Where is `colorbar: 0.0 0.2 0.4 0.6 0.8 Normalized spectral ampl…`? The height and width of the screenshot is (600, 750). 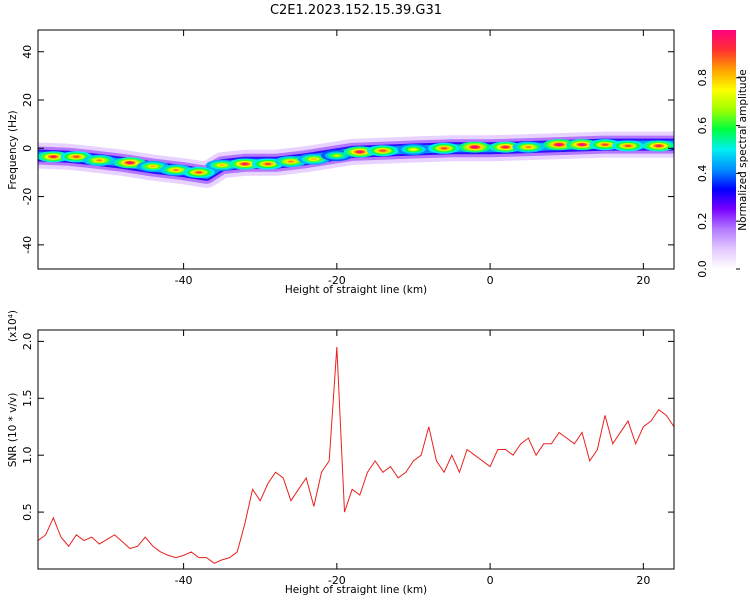
colorbar: 0.0 0.2 0.4 0.6 0.8 Normalized spectral ampl… is located at coordinates (722, 154).